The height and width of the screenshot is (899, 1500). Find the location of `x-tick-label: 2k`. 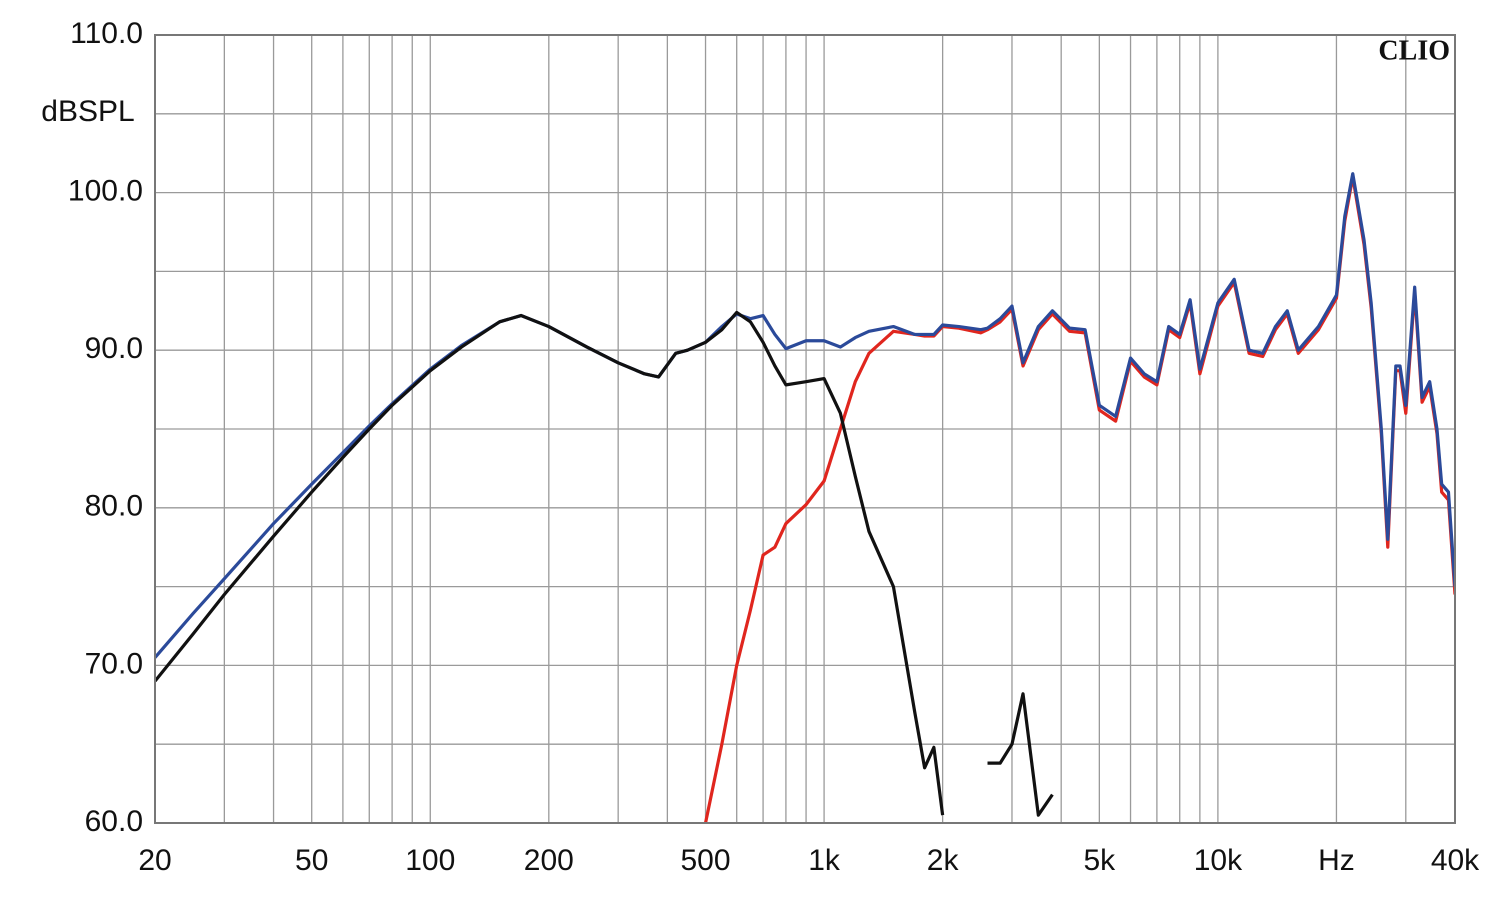

x-tick-label: 2k is located at coordinates (943, 860).